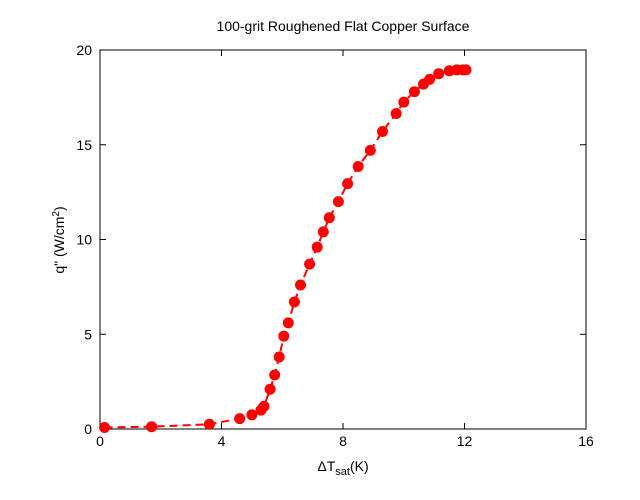 The width and height of the screenshot is (640, 500). I want to click on x-tick-label: 8, so click(343, 441).